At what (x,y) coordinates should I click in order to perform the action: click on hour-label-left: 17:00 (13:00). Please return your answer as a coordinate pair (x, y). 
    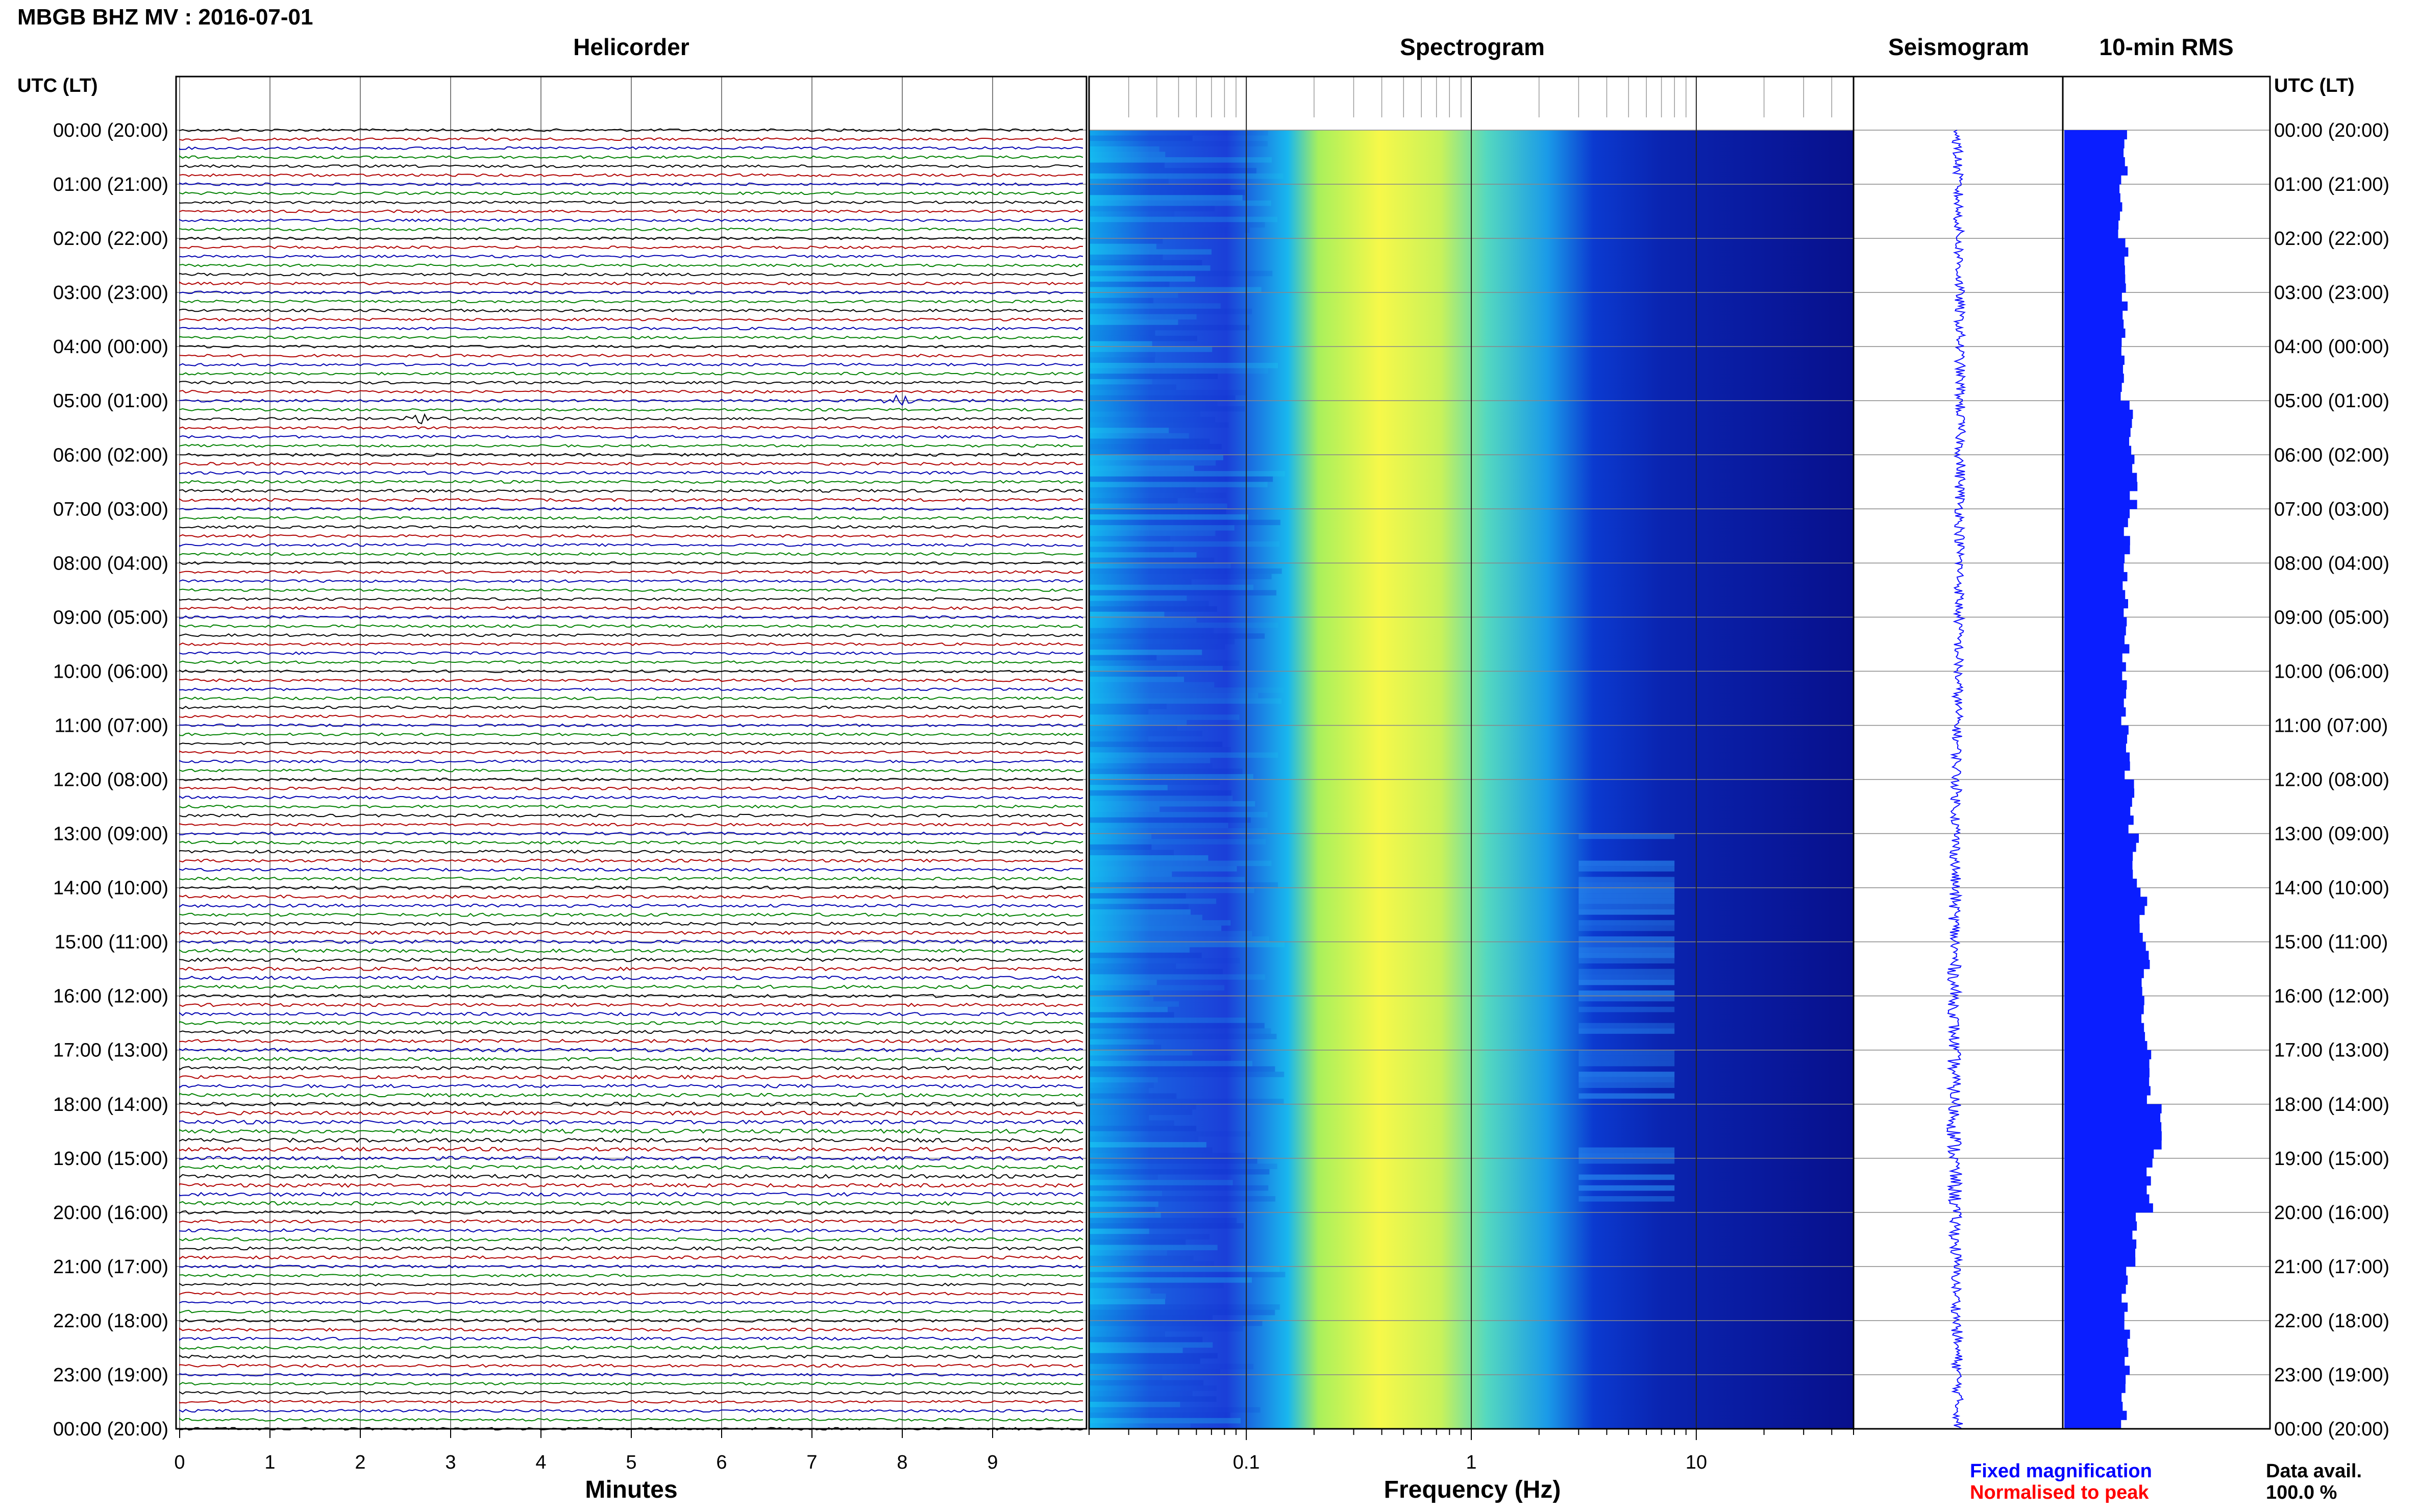
    Looking at the image, I should click on (110, 1050).